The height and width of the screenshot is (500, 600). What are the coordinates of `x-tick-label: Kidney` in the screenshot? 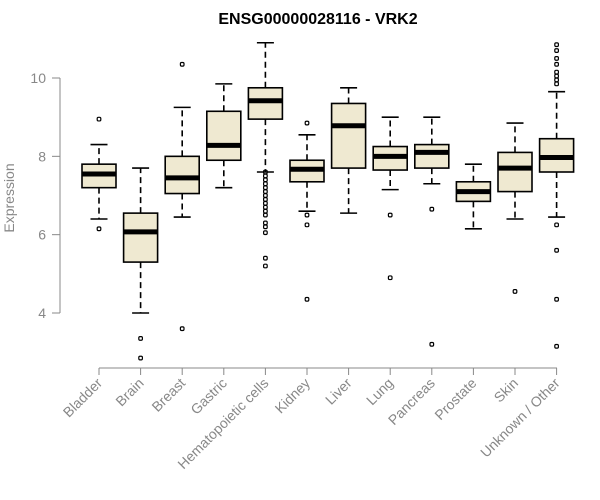 It's located at (293, 396).